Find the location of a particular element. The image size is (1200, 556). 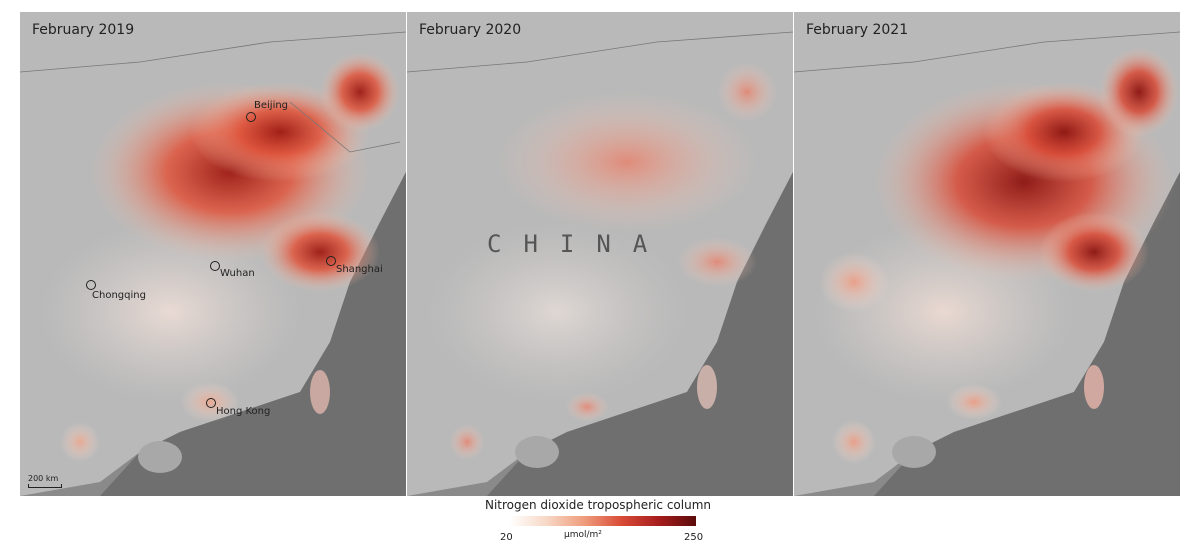

panel-title: February 2021 is located at coordinates (857, 30).